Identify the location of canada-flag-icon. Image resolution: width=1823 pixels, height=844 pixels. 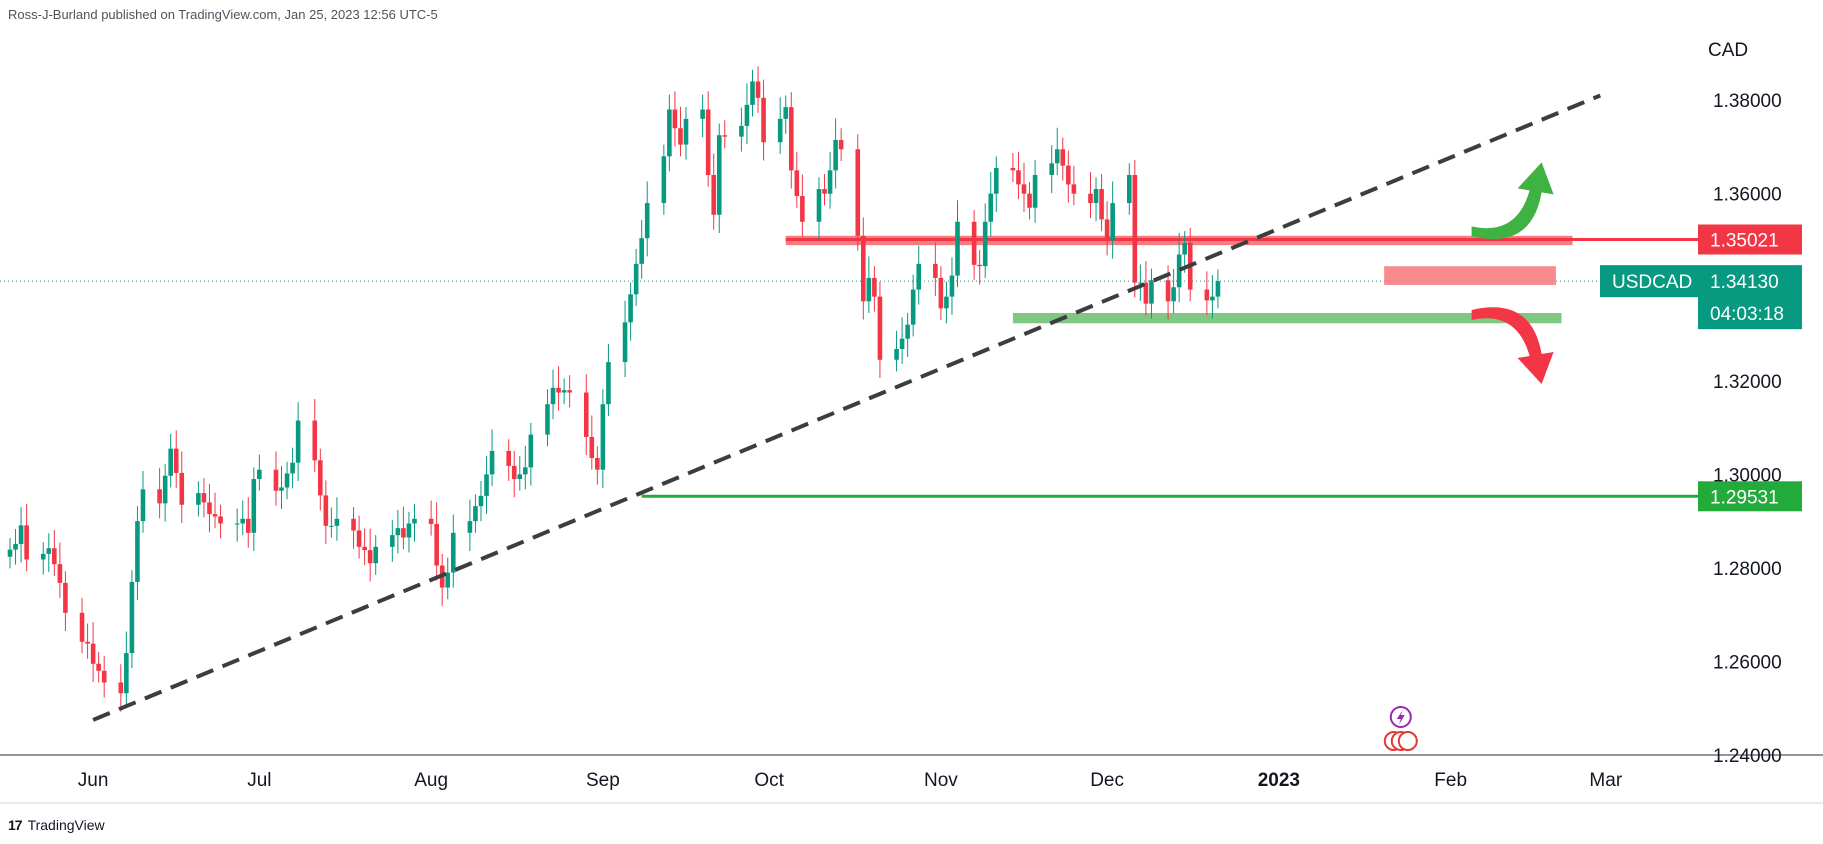
(1407, 741).